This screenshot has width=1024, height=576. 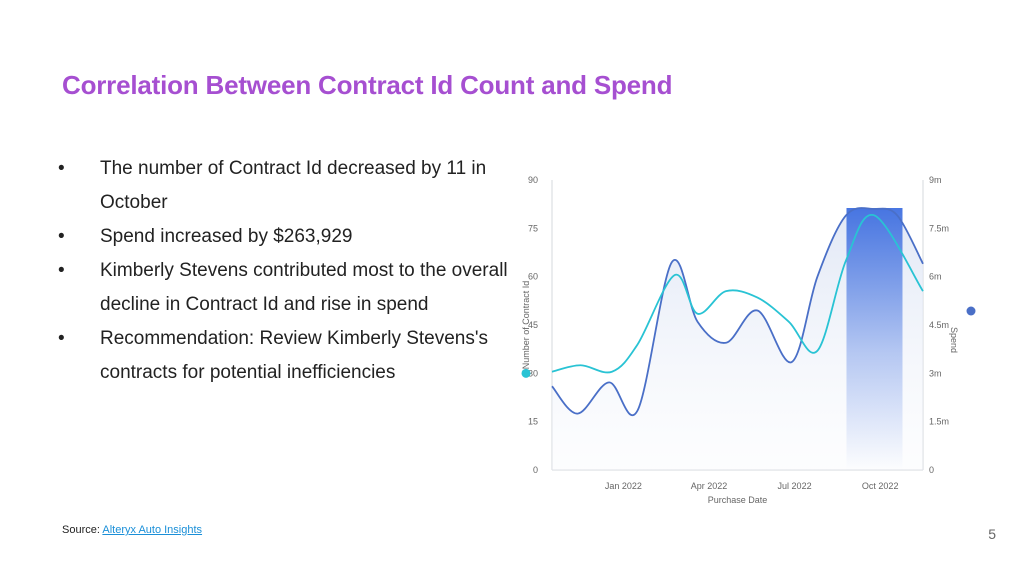 I want to click on contract-id-legend-dot, so click(x=526, y=373).